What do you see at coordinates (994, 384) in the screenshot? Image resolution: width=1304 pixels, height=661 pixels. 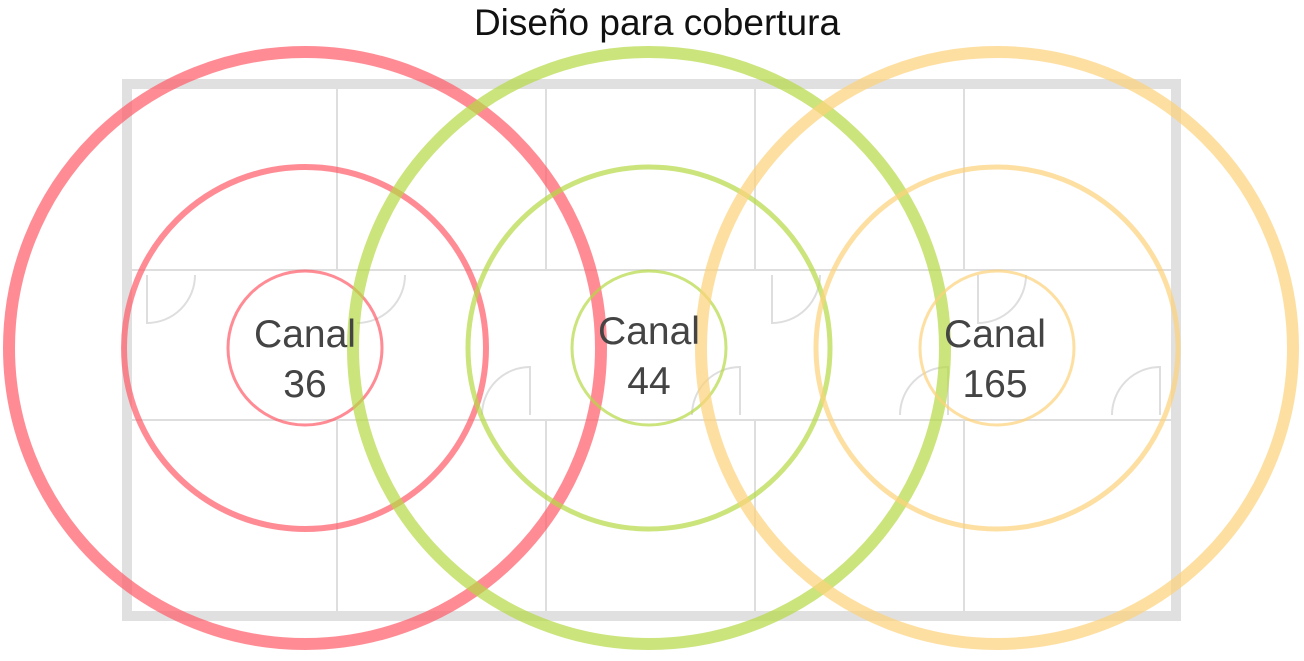 I see `channel-number: 165` at bounding box center [994, 384].